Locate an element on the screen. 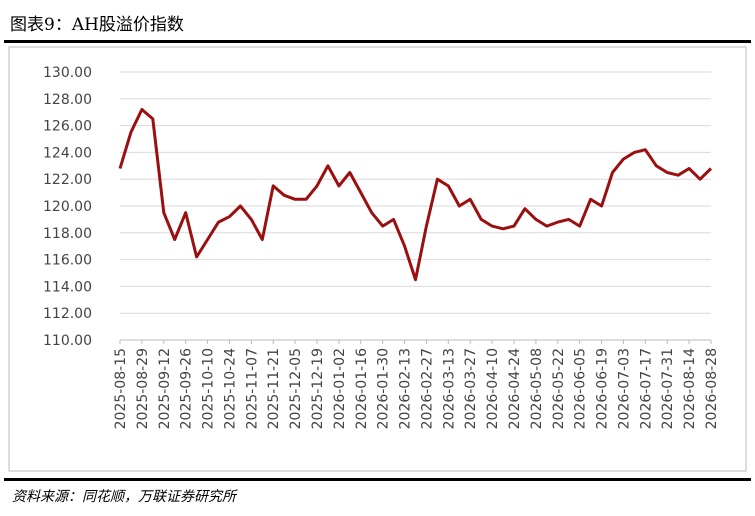 This screenshot has width=755, height=516. y-tick-label: 118.00 is located at coordinates (67, 234).